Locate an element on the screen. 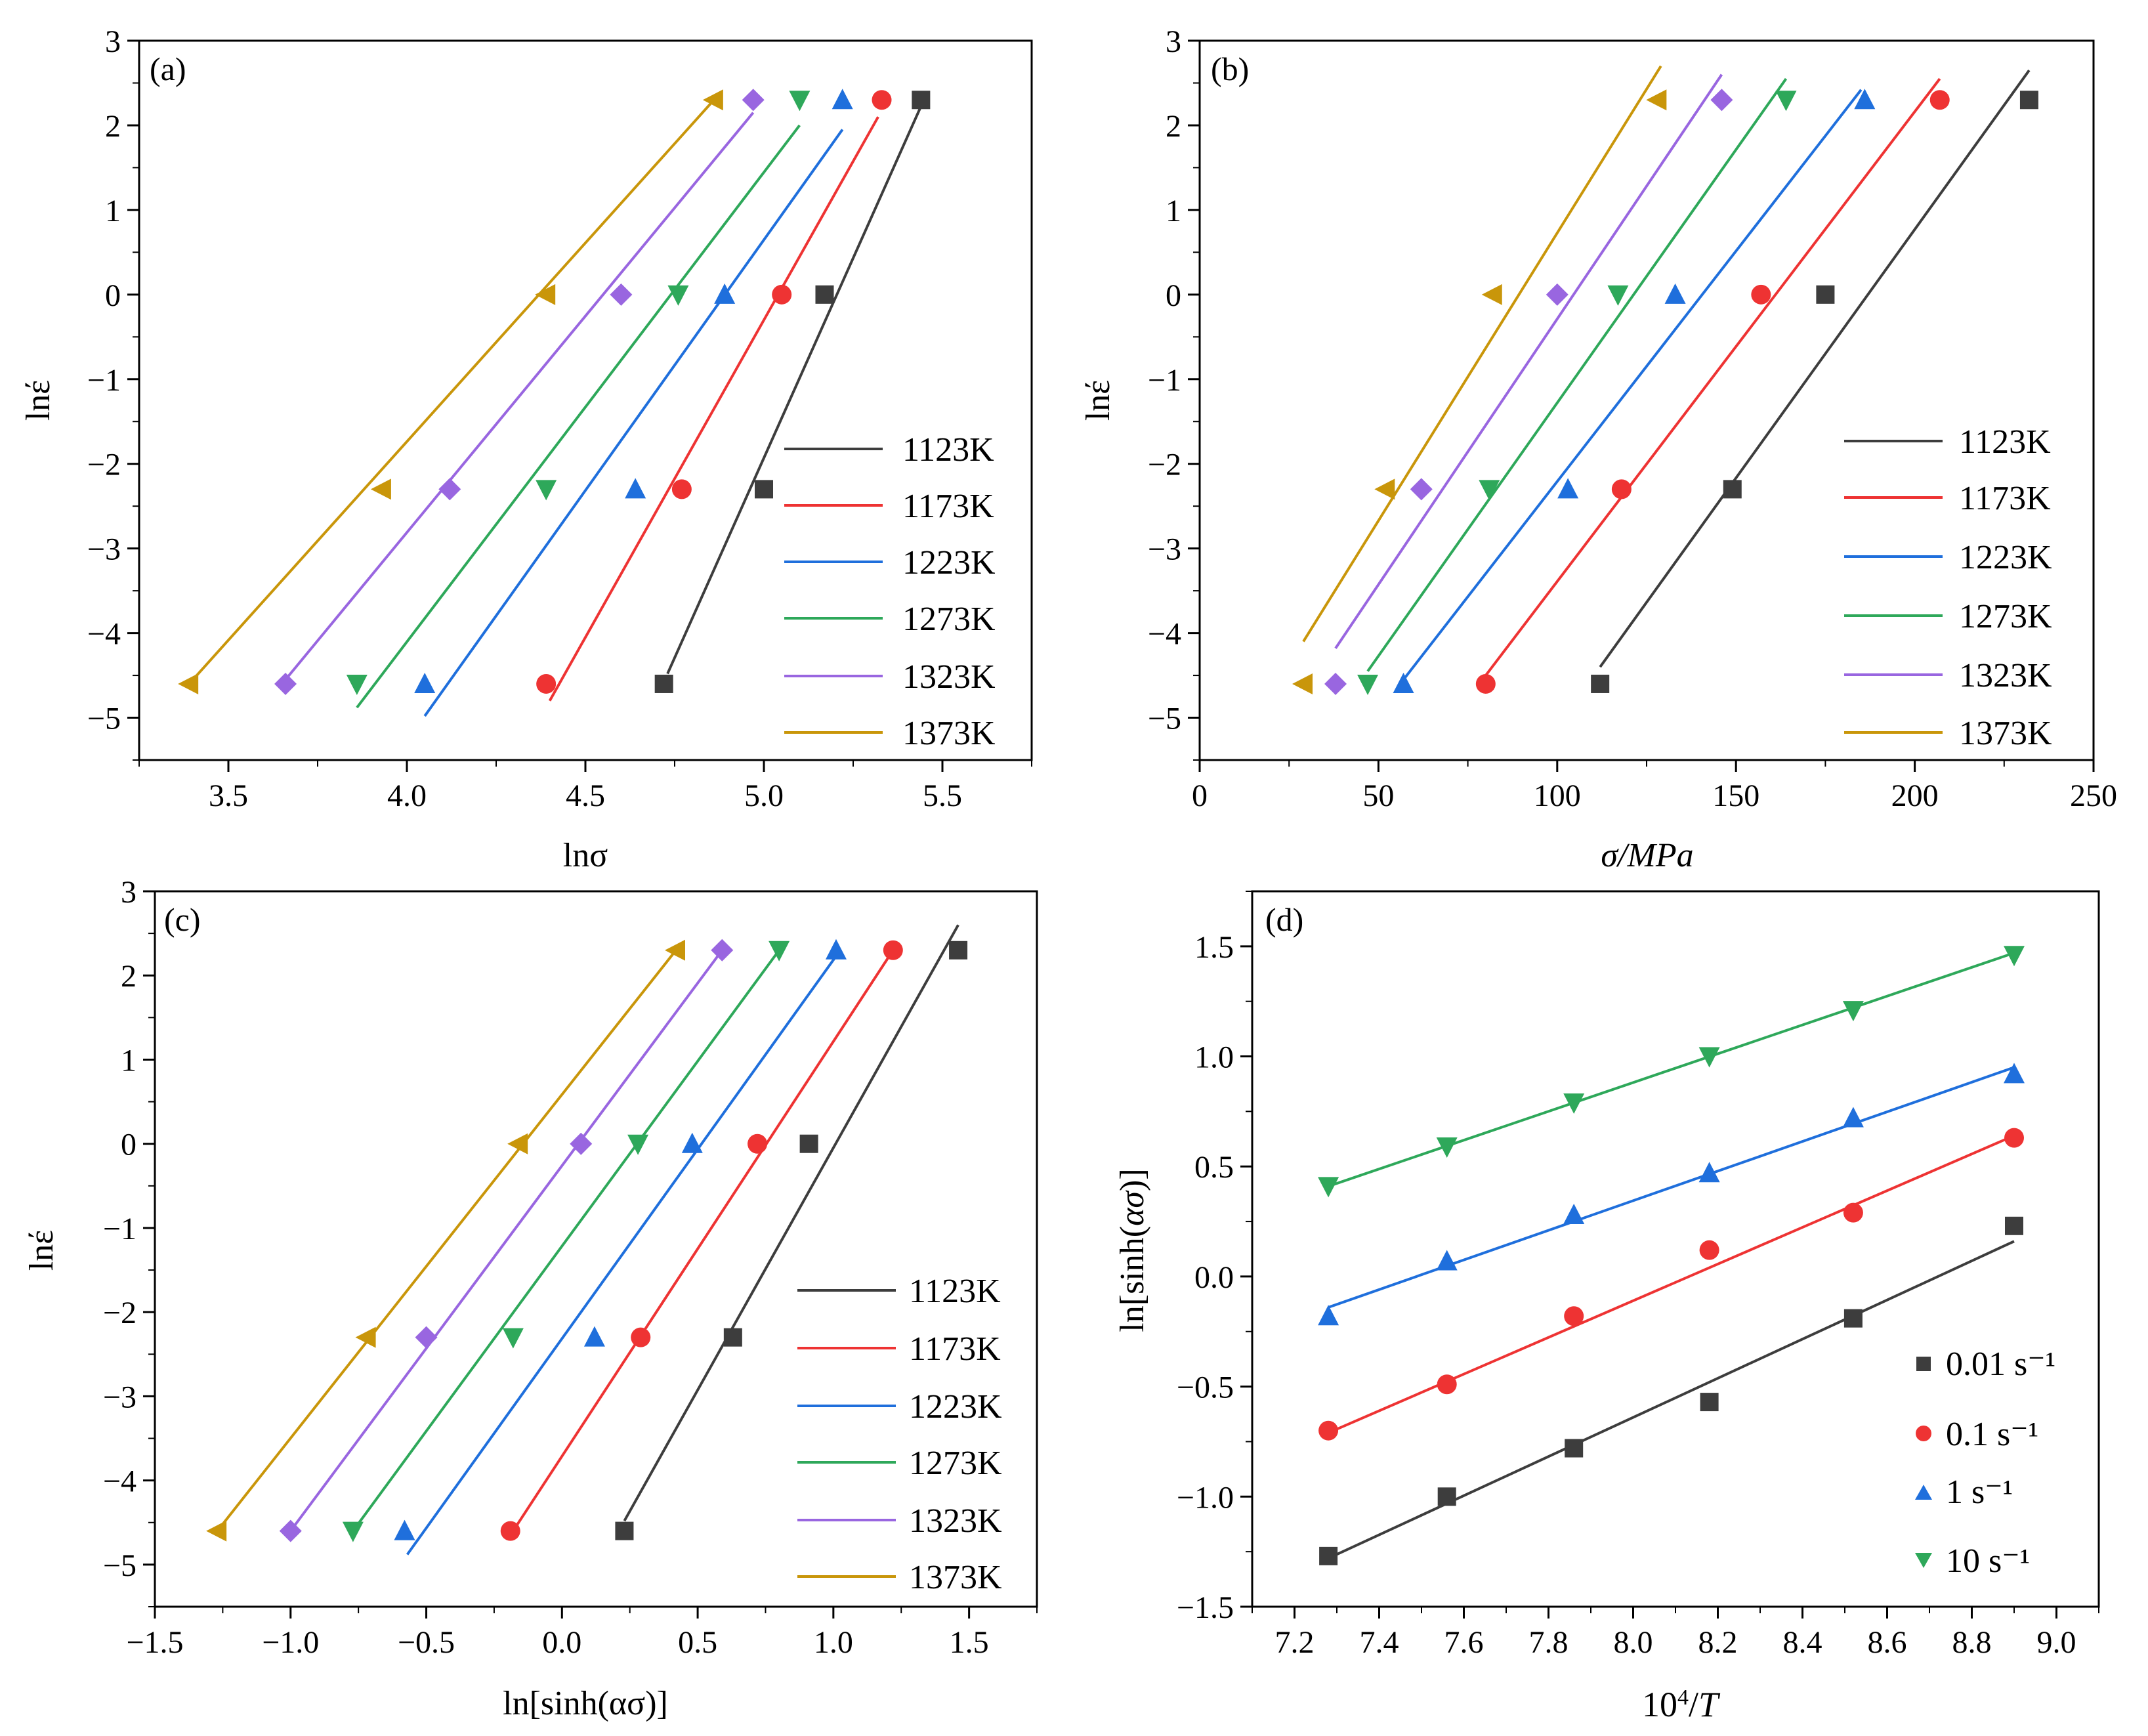 This screenshot has width=2148, height=1736. x-tick-label: 3.5 is located at coordinates (228, 796).